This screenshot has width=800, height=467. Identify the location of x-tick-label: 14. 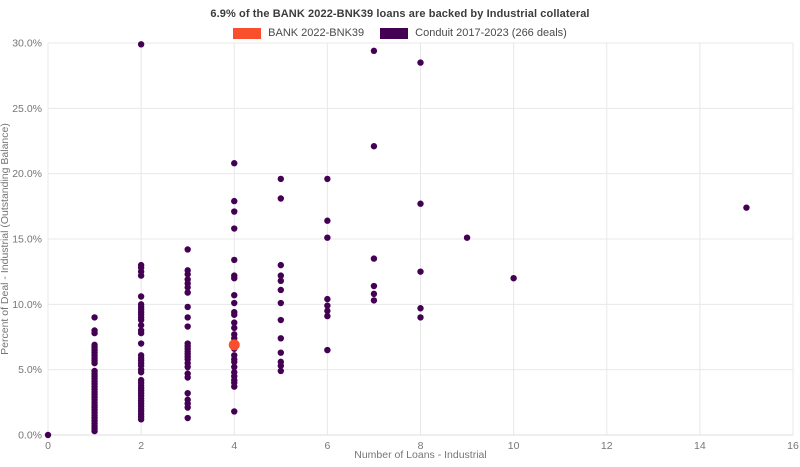
(700, 446).